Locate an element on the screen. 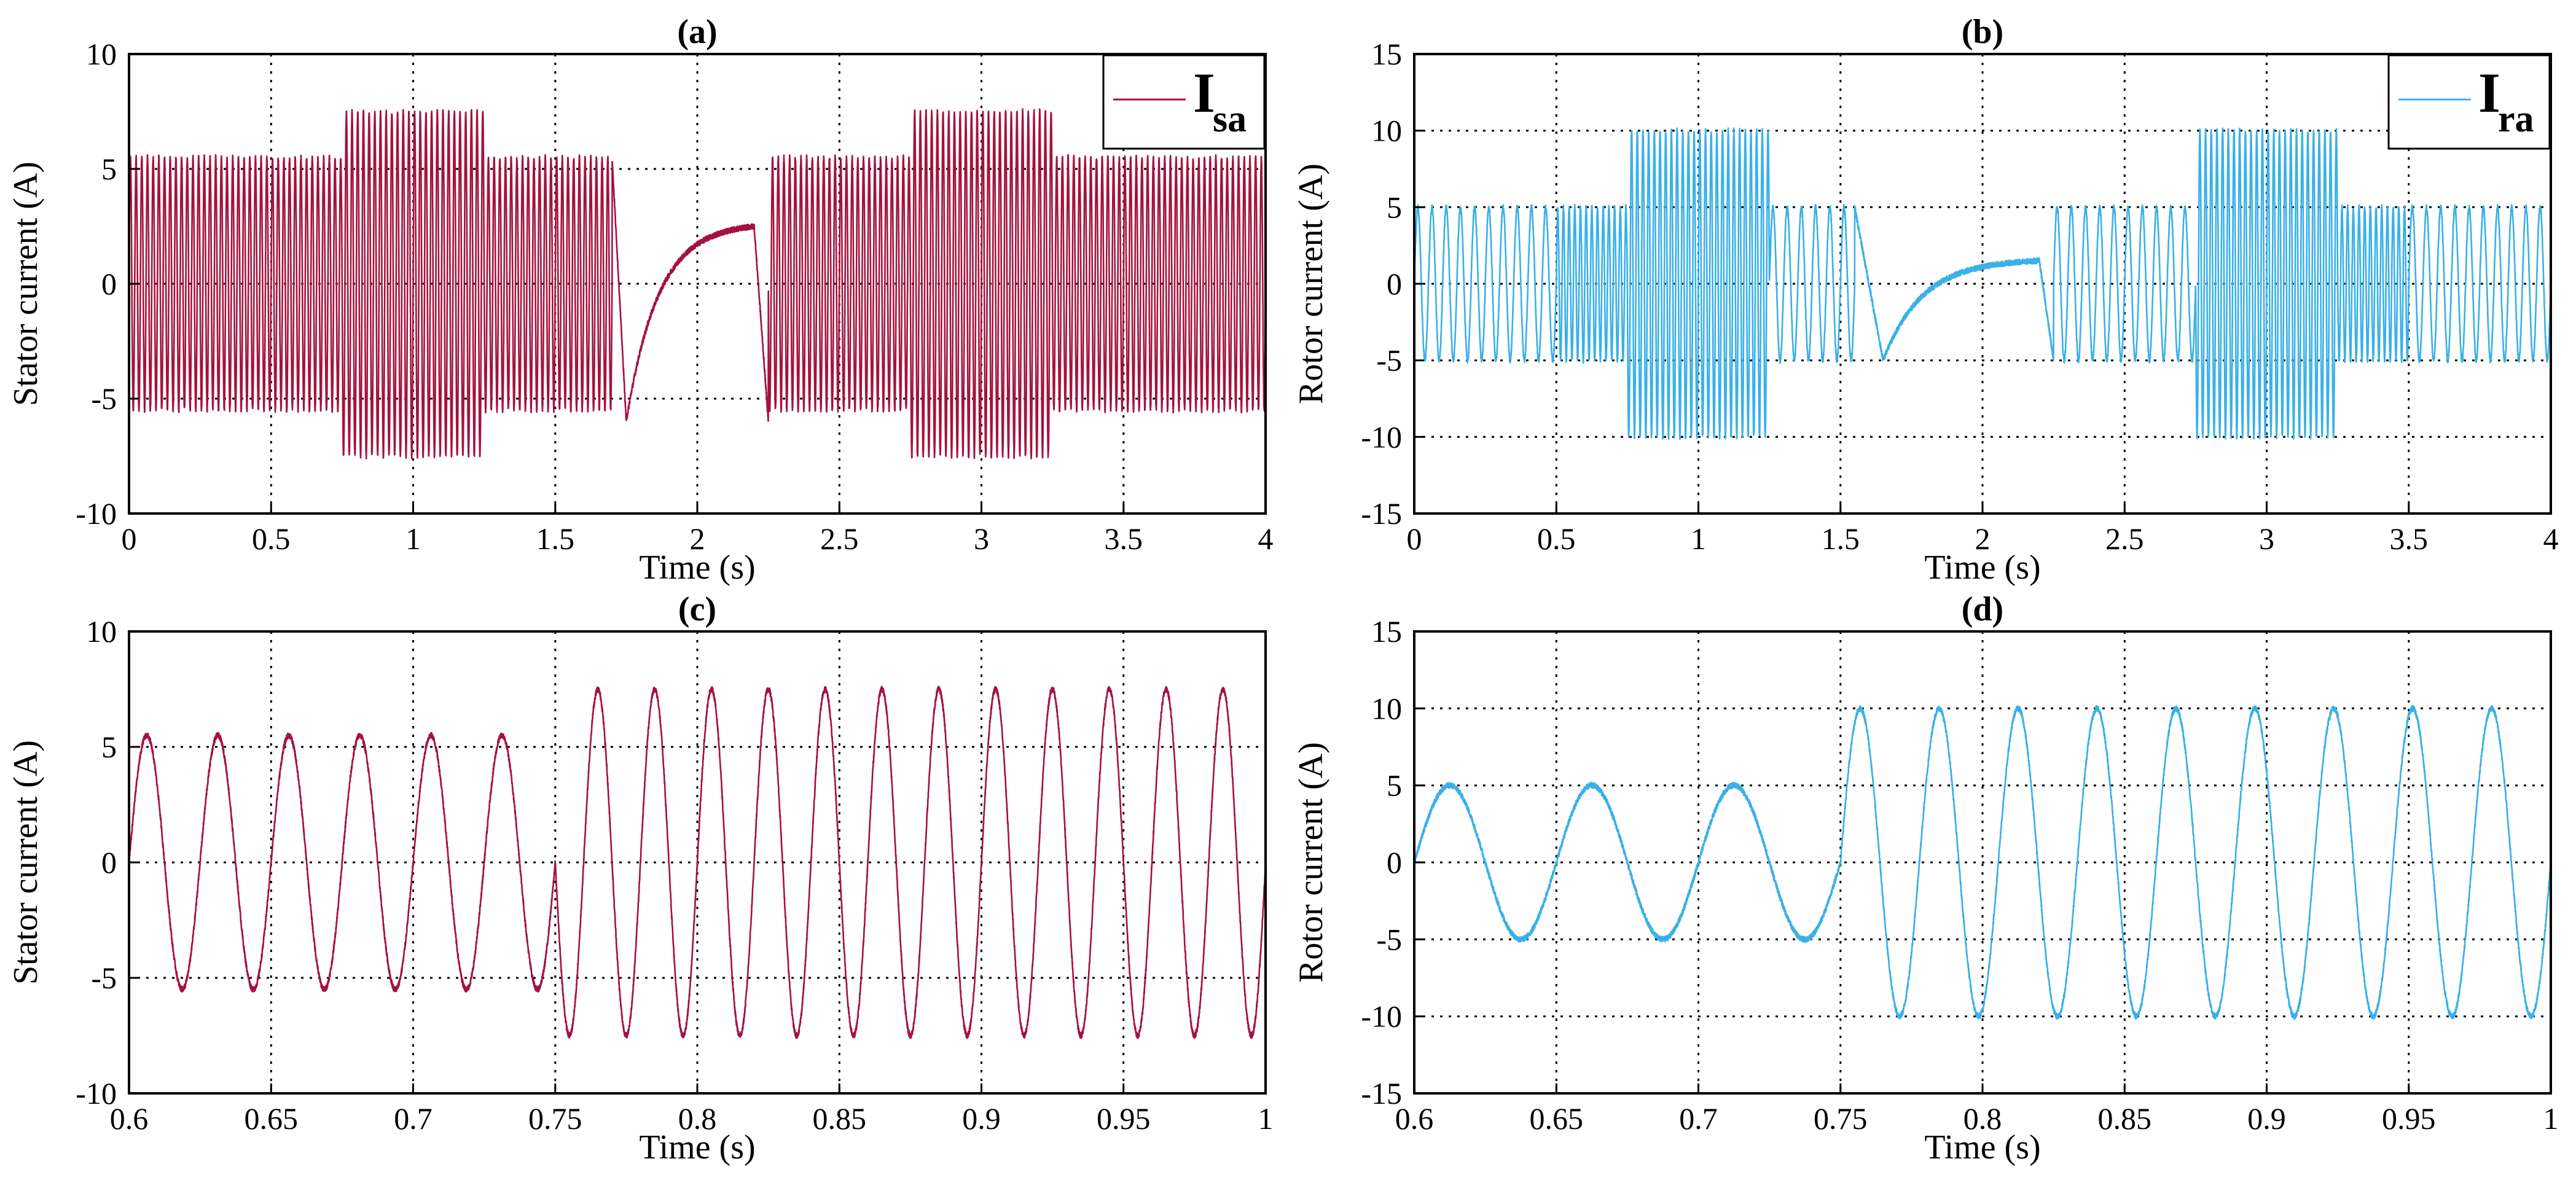  legend: Isa is located at coordinates (1184, 102).